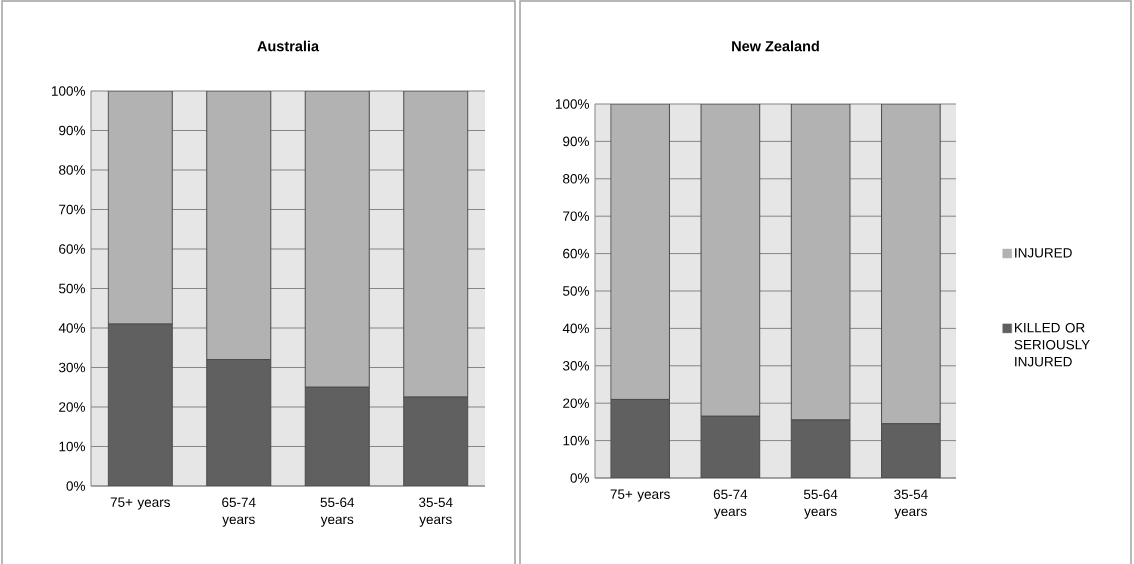  I want to click on legend-label: INJURED, so click(1043, 253).